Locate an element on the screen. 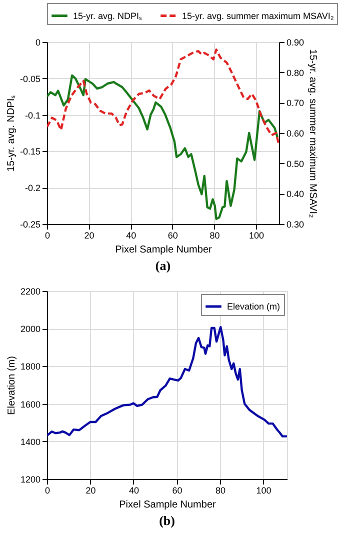 The image size is (347, 550). y2-tick-label: 0.70 is located at coordinates (295, 103).